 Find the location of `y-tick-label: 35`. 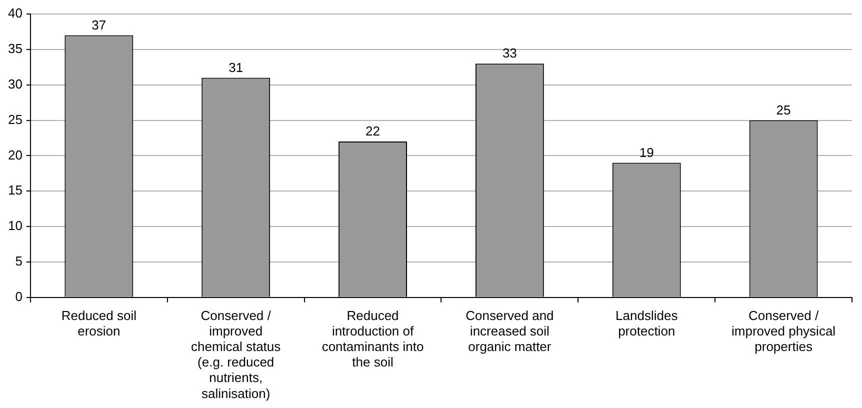

y-tick-label: 35 is located at coordinates (15, 48).